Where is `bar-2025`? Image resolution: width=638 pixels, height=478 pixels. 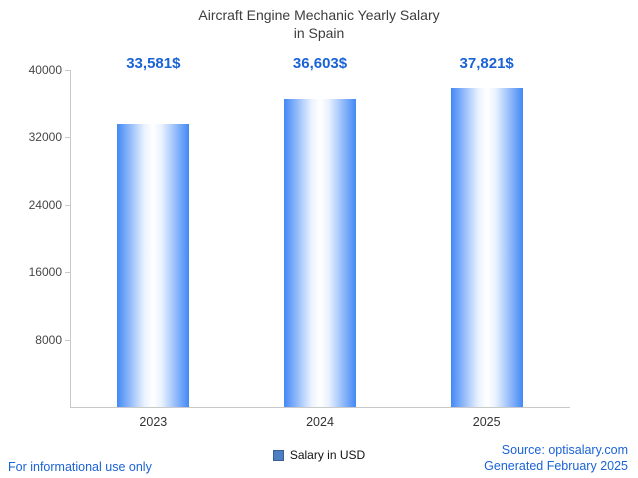 bar-2025 is located at coordinates (486, 247).